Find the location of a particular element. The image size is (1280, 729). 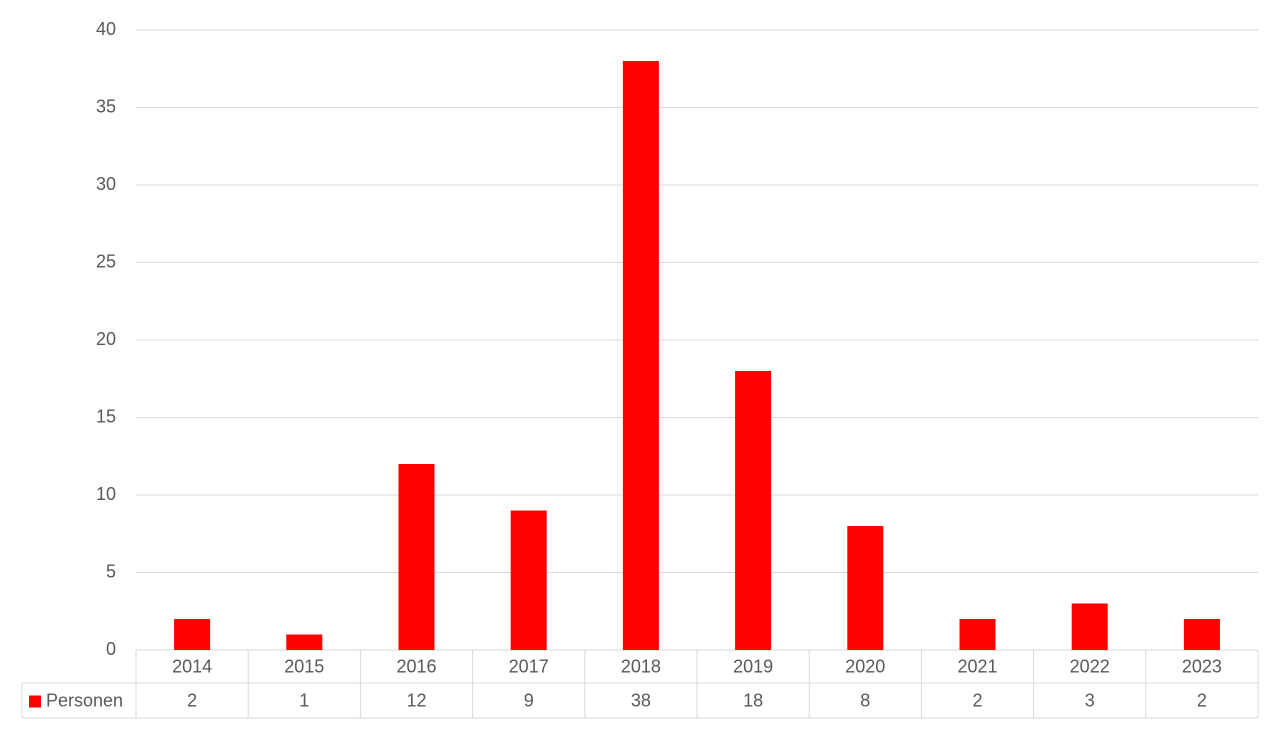

table-value: 38 is located at coordinates (641, 700).